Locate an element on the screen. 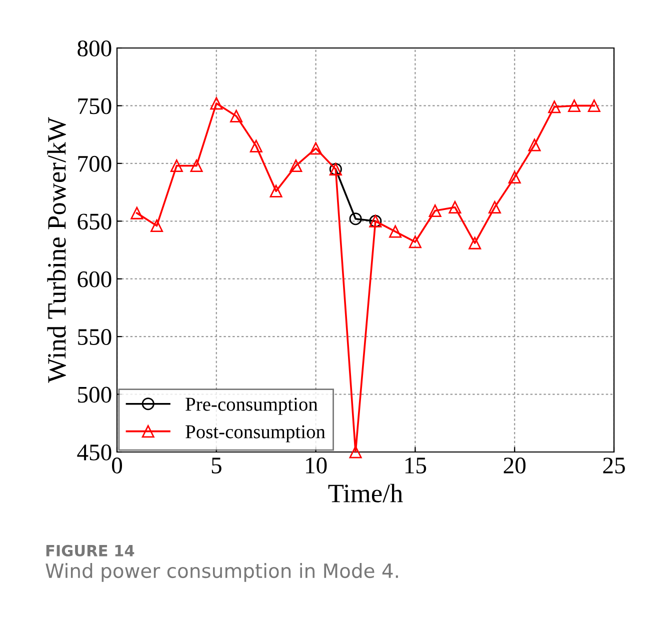 The height and width of the screenshot is (618, 659). legend-label: Pre-consumption is located at coordinates (252, 406).